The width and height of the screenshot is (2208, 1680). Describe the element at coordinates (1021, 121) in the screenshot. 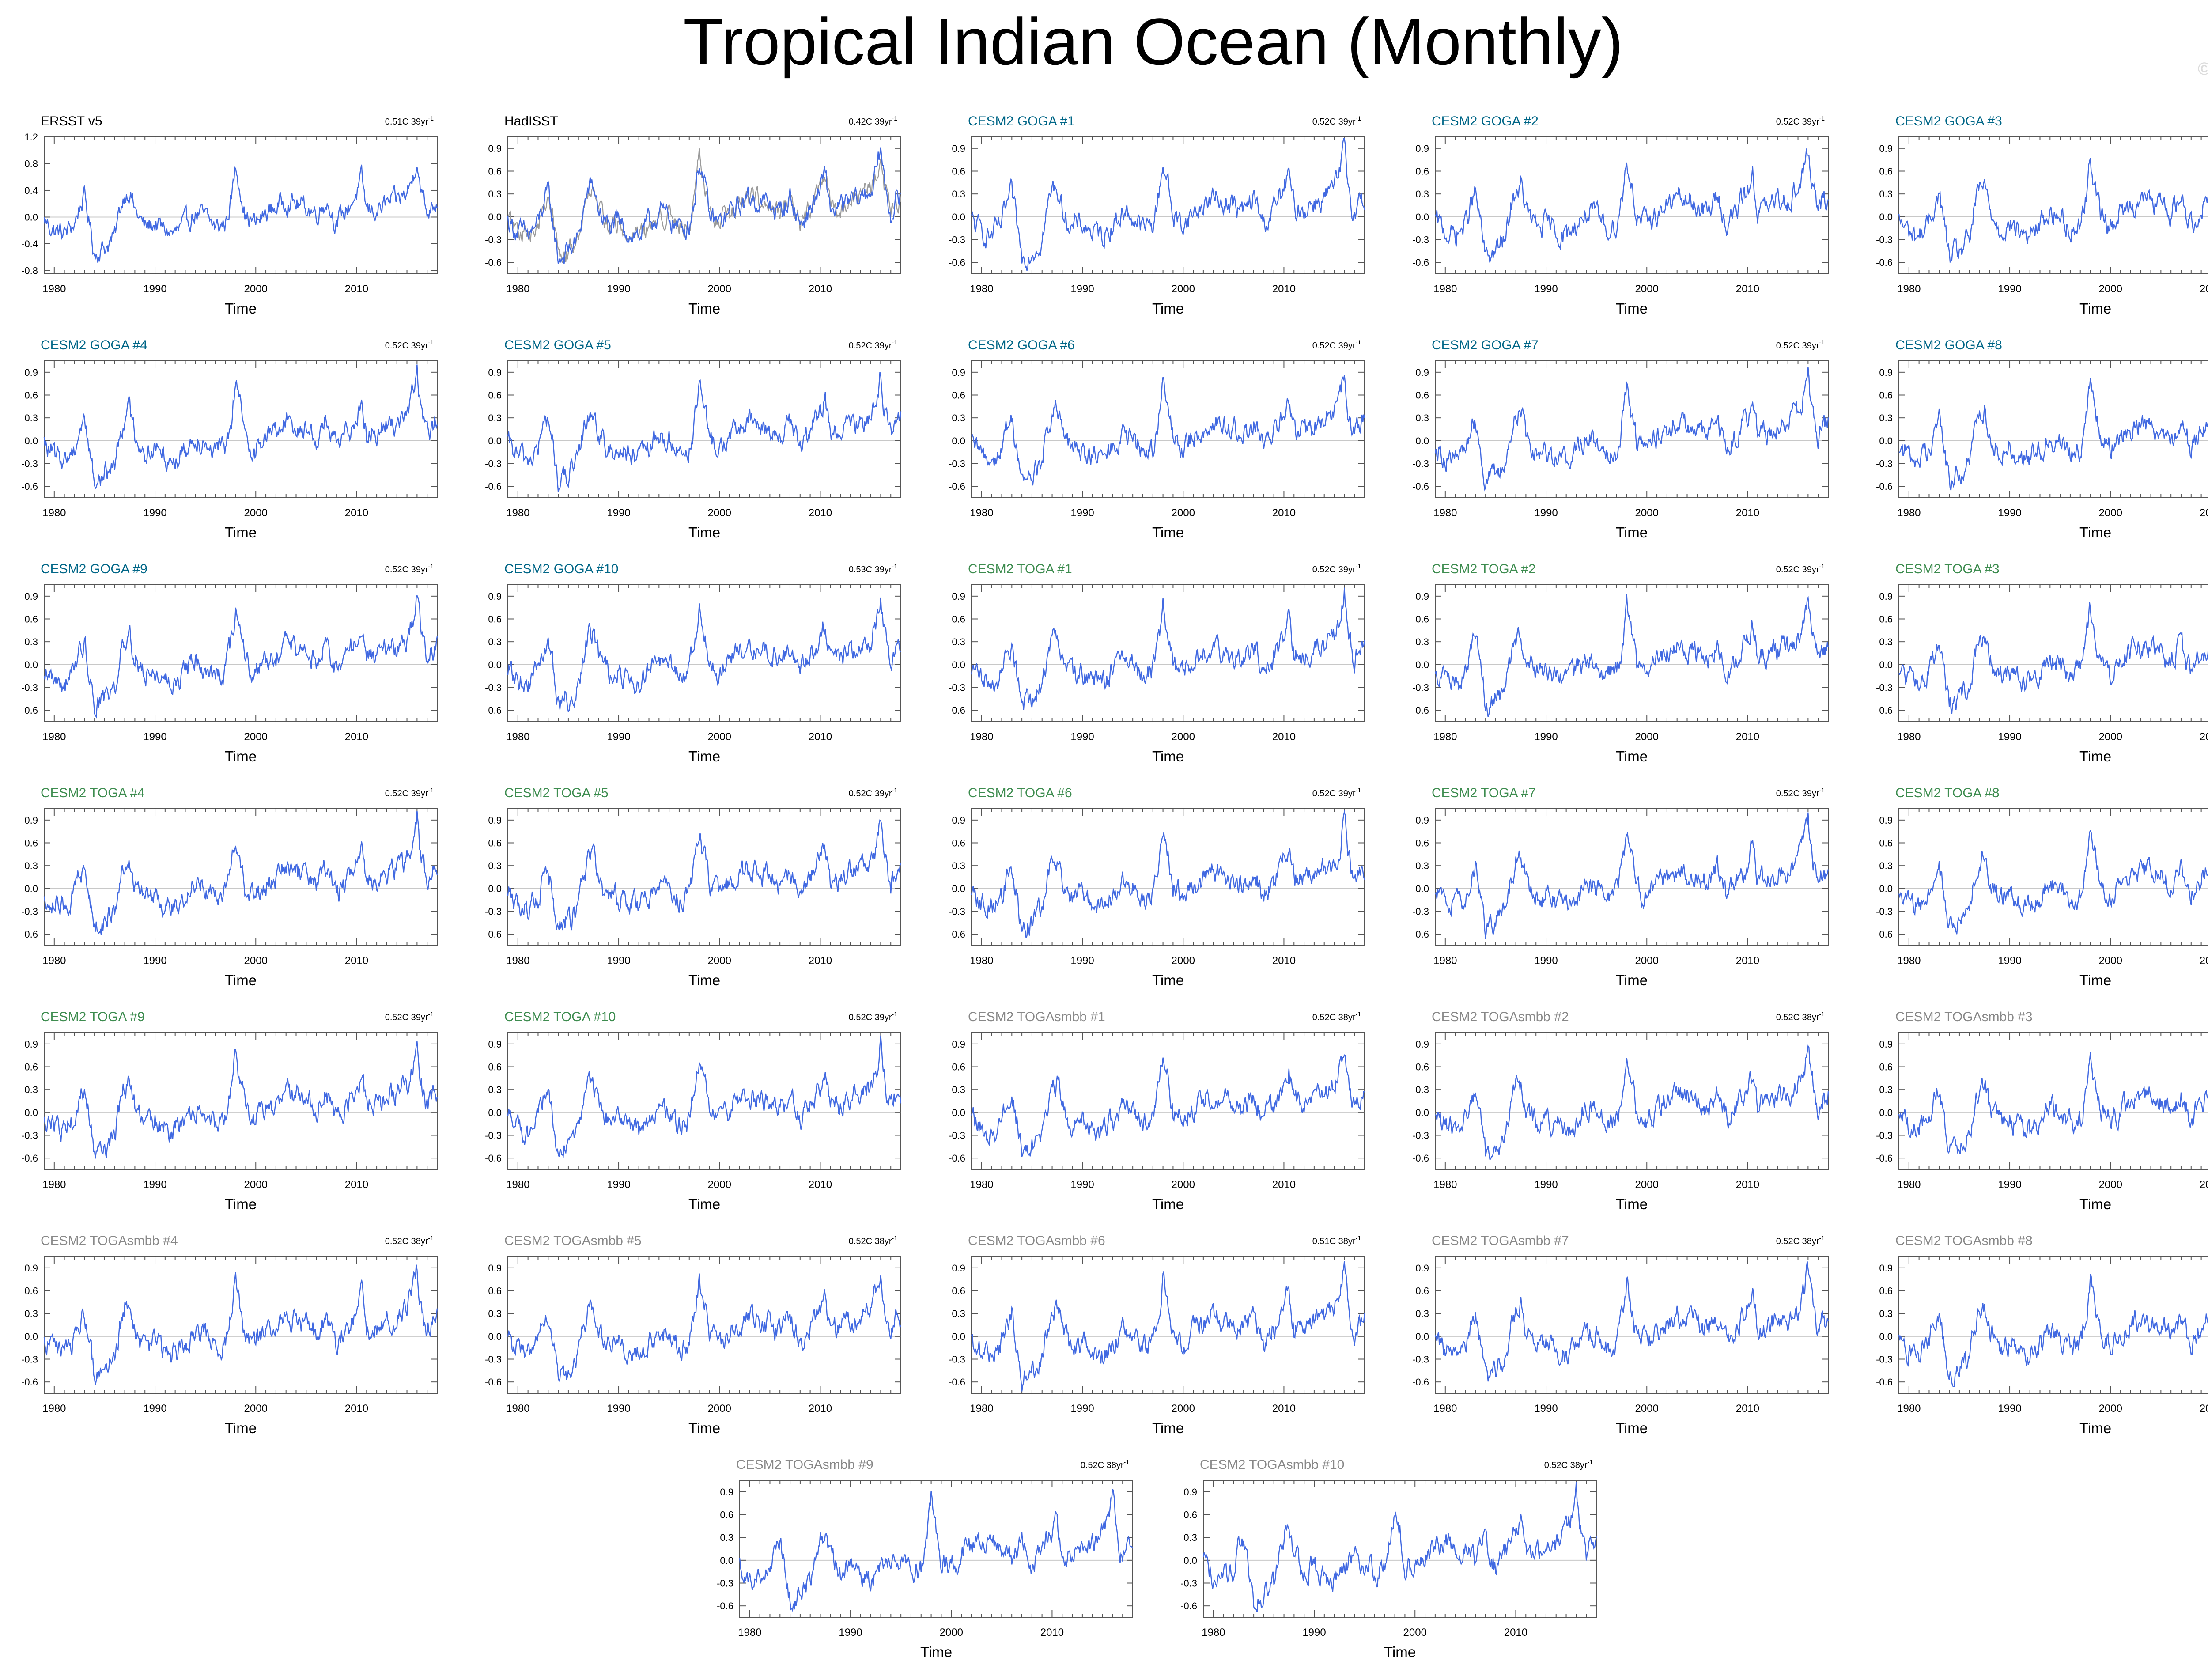

I see `panel-title: CESM2 GOGA #1` at that location.